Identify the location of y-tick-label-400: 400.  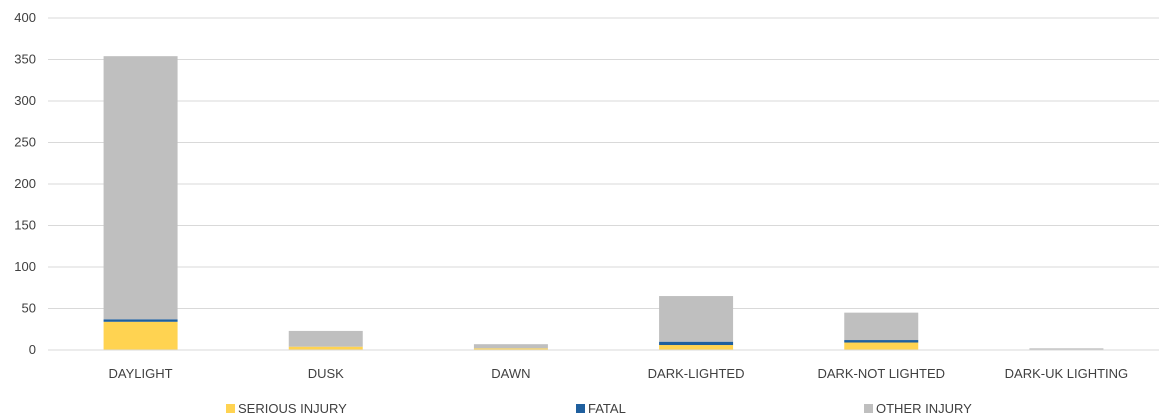
(25, 17).